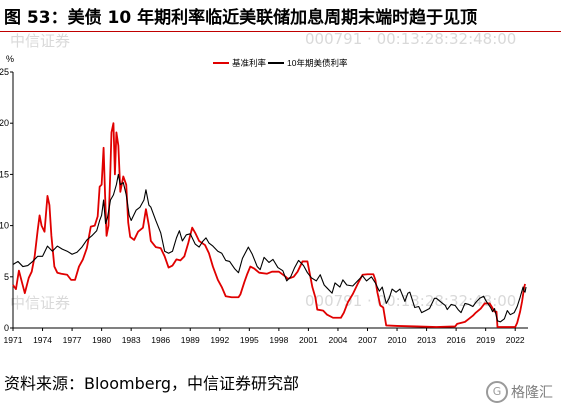  I want to click on y-tick-label: 15, so click(4, 174).